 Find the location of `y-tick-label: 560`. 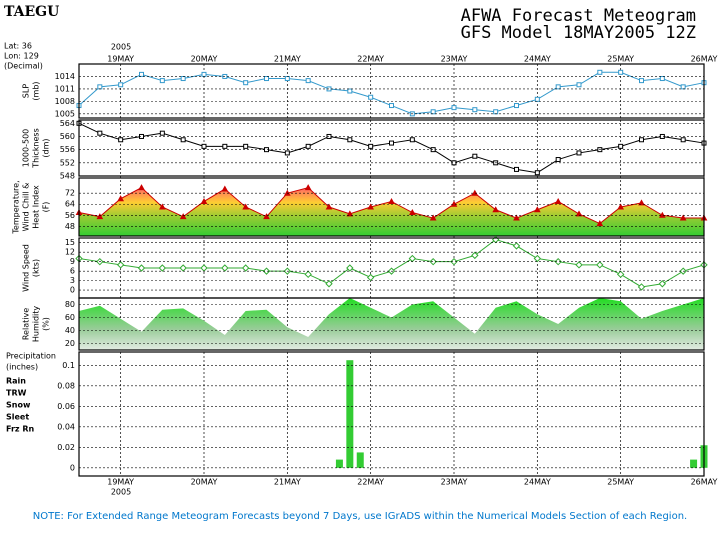

y-tick-label: 560 is located at coordinates (67, 136).